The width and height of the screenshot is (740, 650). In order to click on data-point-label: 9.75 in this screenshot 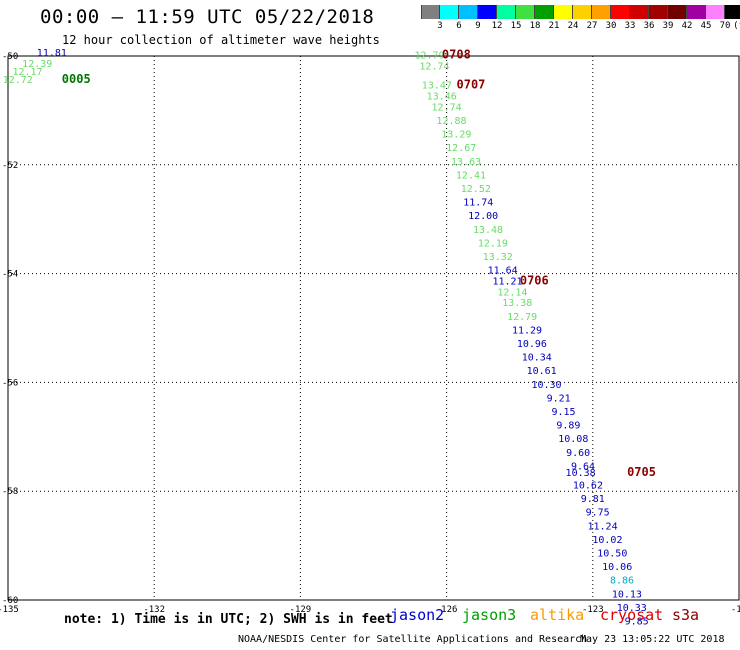, I will do `click(598, 513)`.